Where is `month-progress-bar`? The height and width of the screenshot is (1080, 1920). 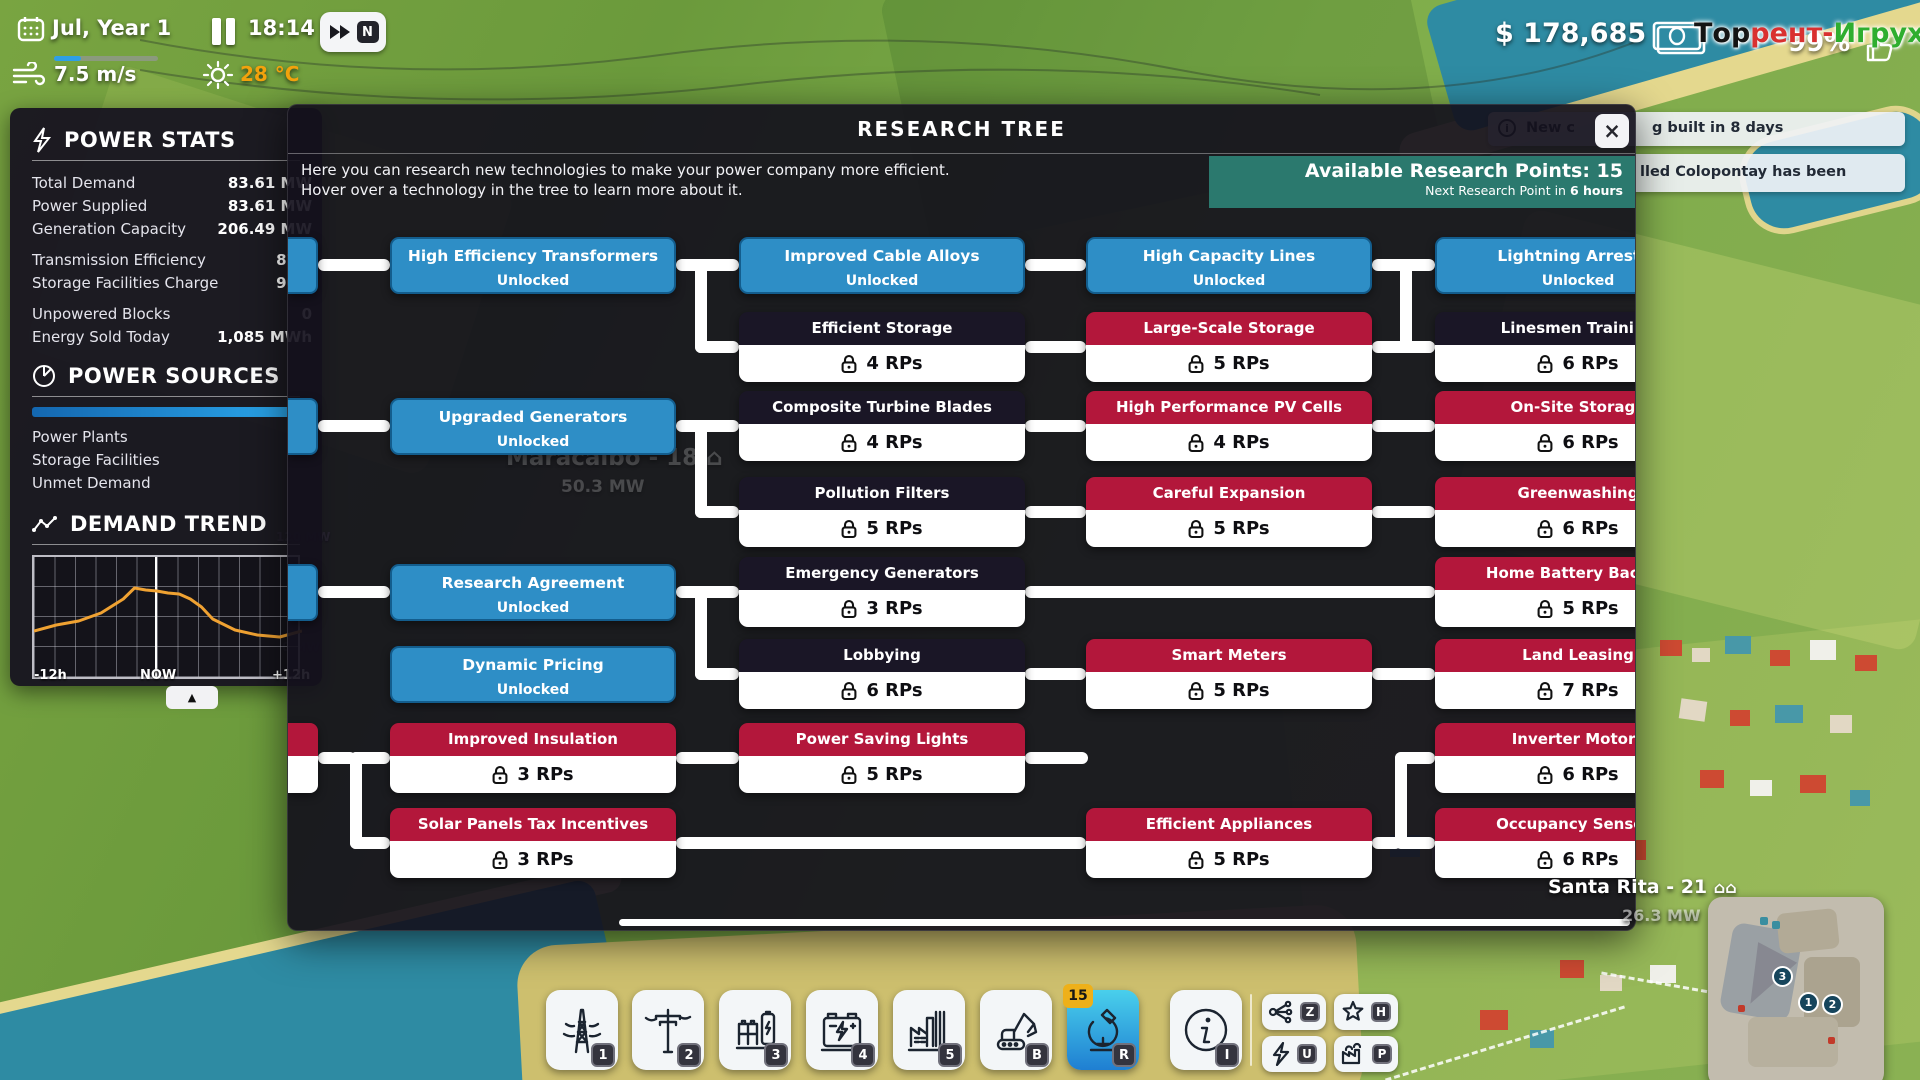
month-progress-bar is located at coordinates (106, 58).